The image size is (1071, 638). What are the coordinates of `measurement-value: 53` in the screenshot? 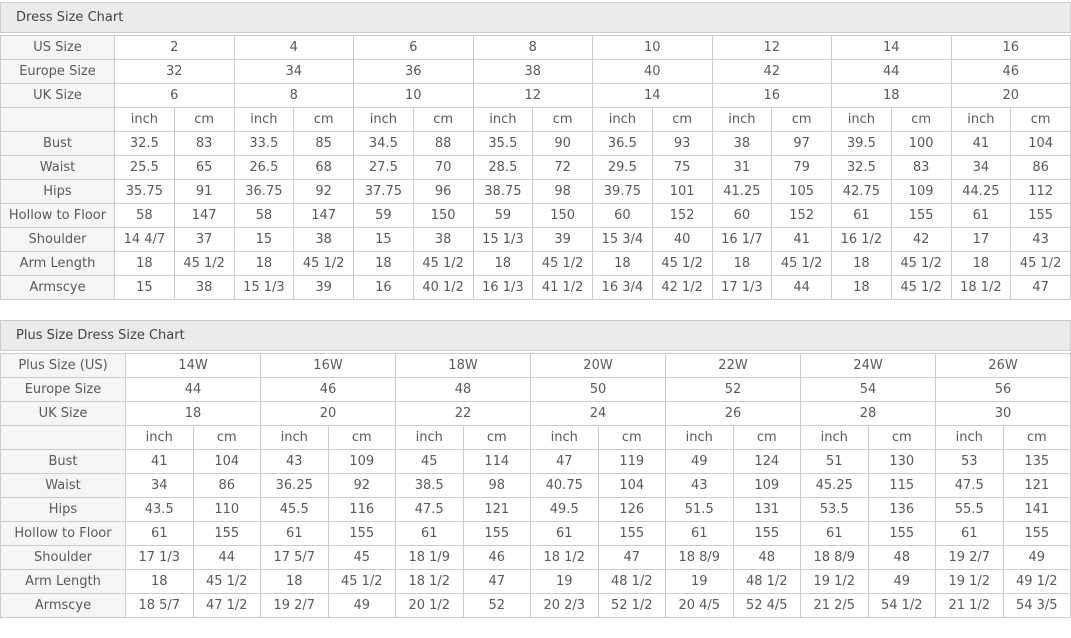 It's located at (969, 461).